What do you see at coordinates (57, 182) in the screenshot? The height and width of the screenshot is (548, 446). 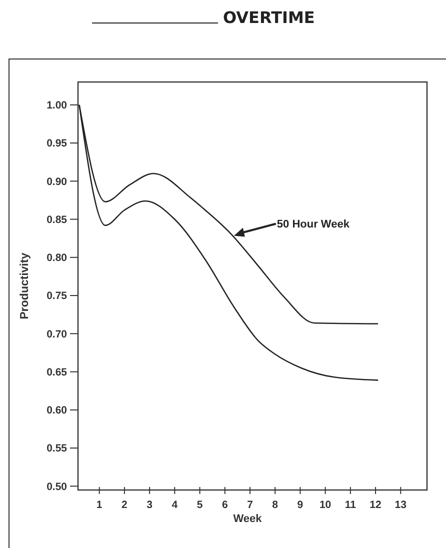 I see `y-tick-label: 0.90` at bounding box center [57, 182].